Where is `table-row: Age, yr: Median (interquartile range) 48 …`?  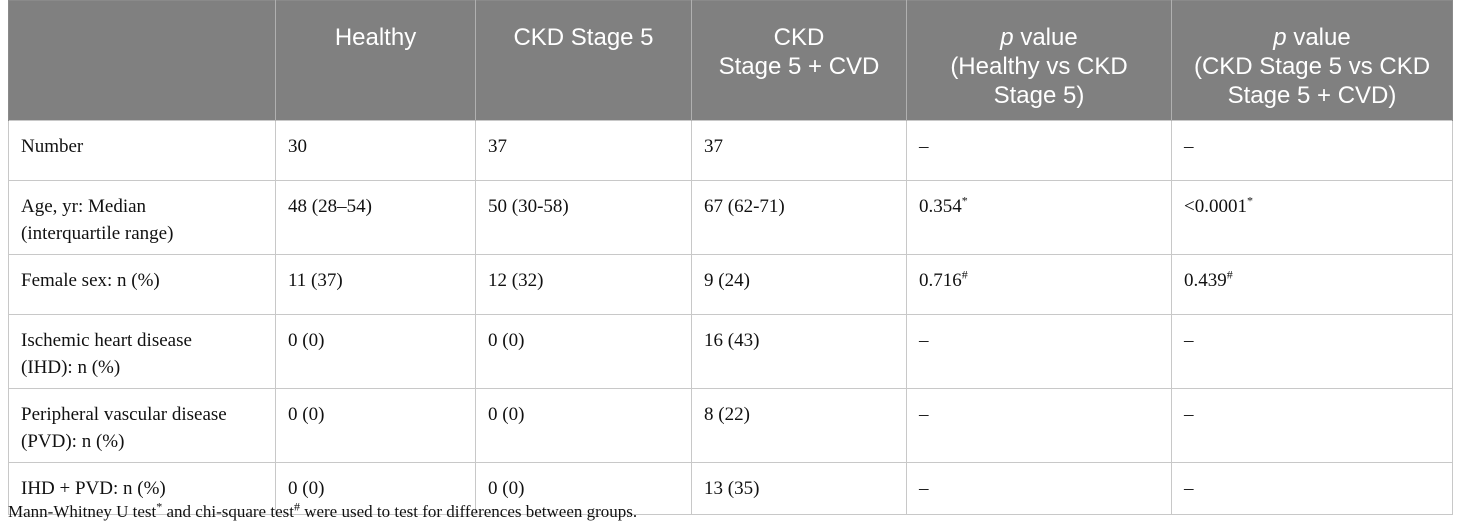
table-row: Age, yr: Median (interquartile range) 48 … is located at coordinates (730, 217).